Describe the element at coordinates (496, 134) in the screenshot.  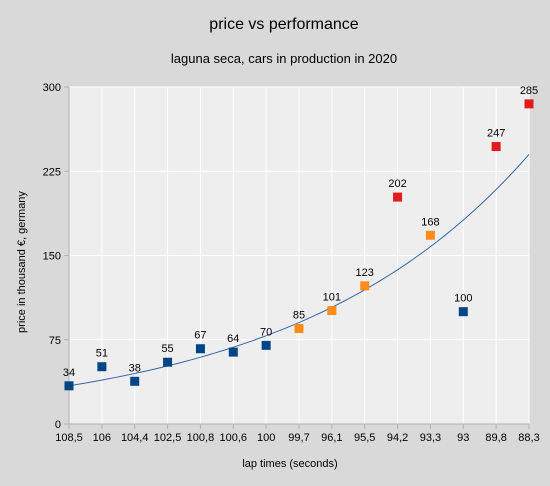
I see `data-label: 247` at that location.